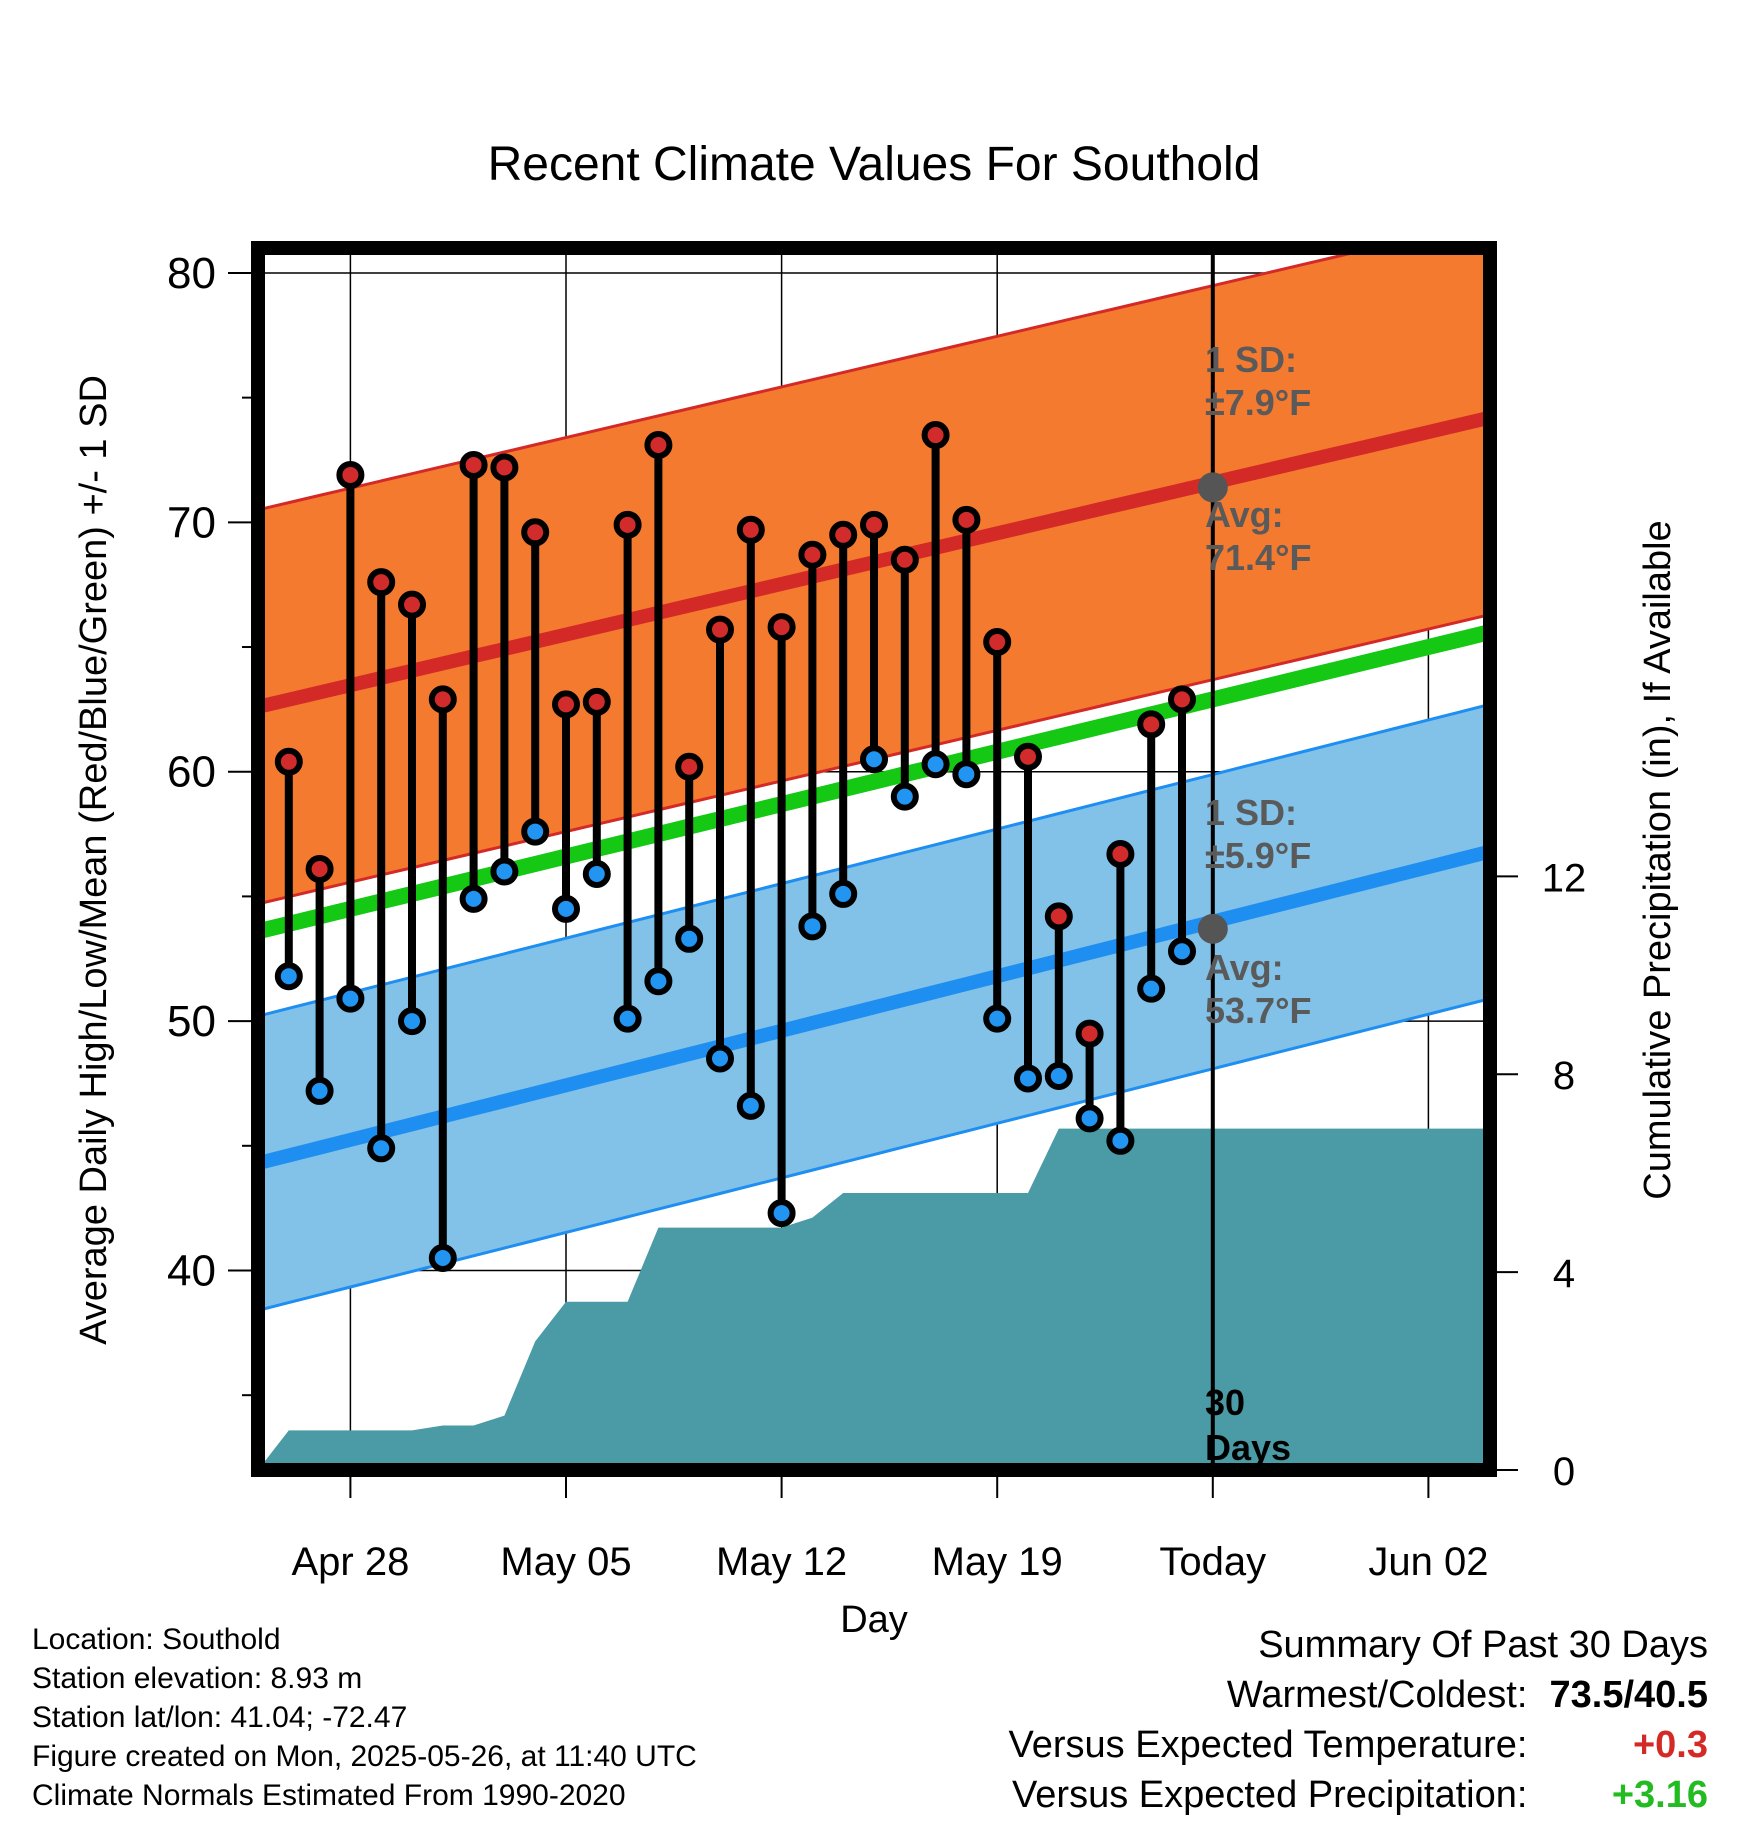 The width and height of the screenshot is (1748, 1828). Describe the element at coordinates (1428, 1562) in the screenshot. I see `x-tick-label: Jun 02` at that location.